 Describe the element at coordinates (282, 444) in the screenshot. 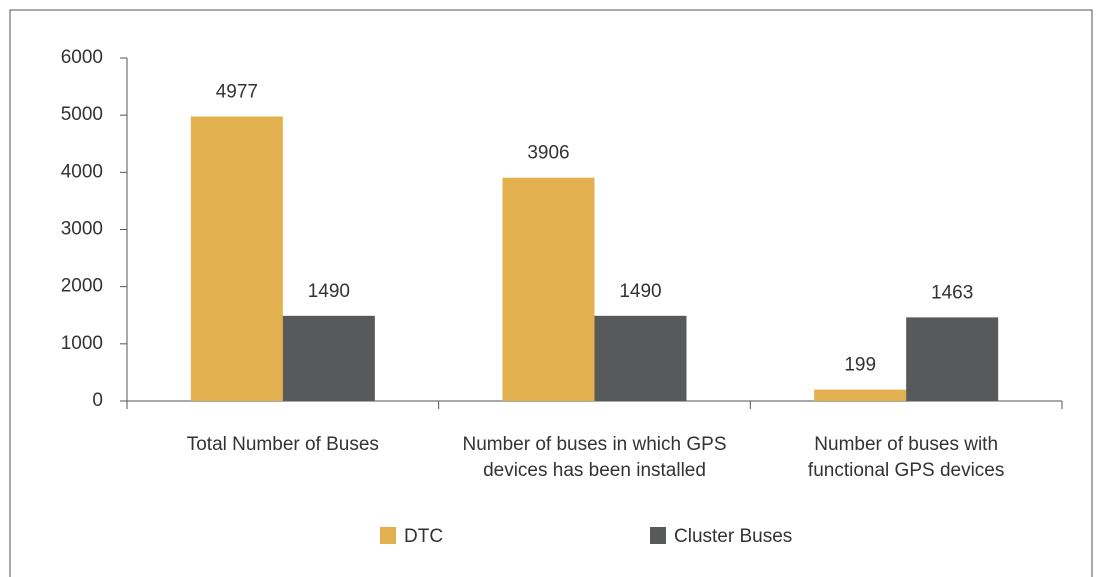

I see `x-tick-label: Total Number of Buses` at that location.